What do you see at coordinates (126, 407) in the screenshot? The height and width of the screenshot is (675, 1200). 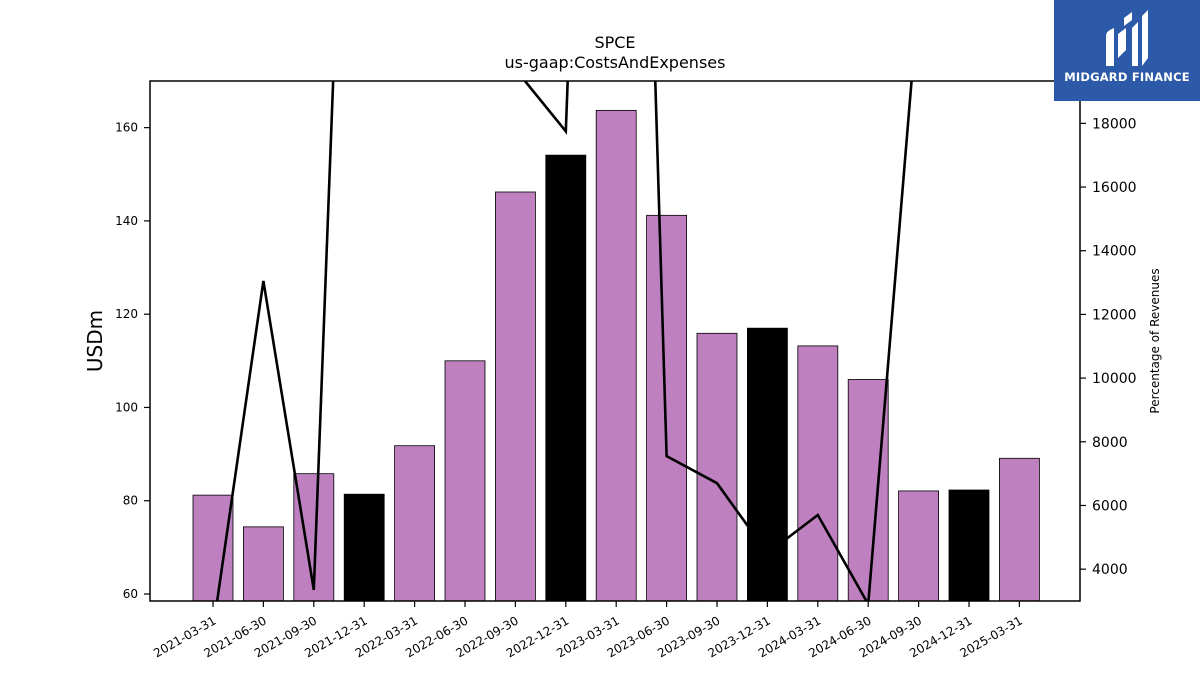 I see `y-tick-label: 100` at bounding box center [126, 407].